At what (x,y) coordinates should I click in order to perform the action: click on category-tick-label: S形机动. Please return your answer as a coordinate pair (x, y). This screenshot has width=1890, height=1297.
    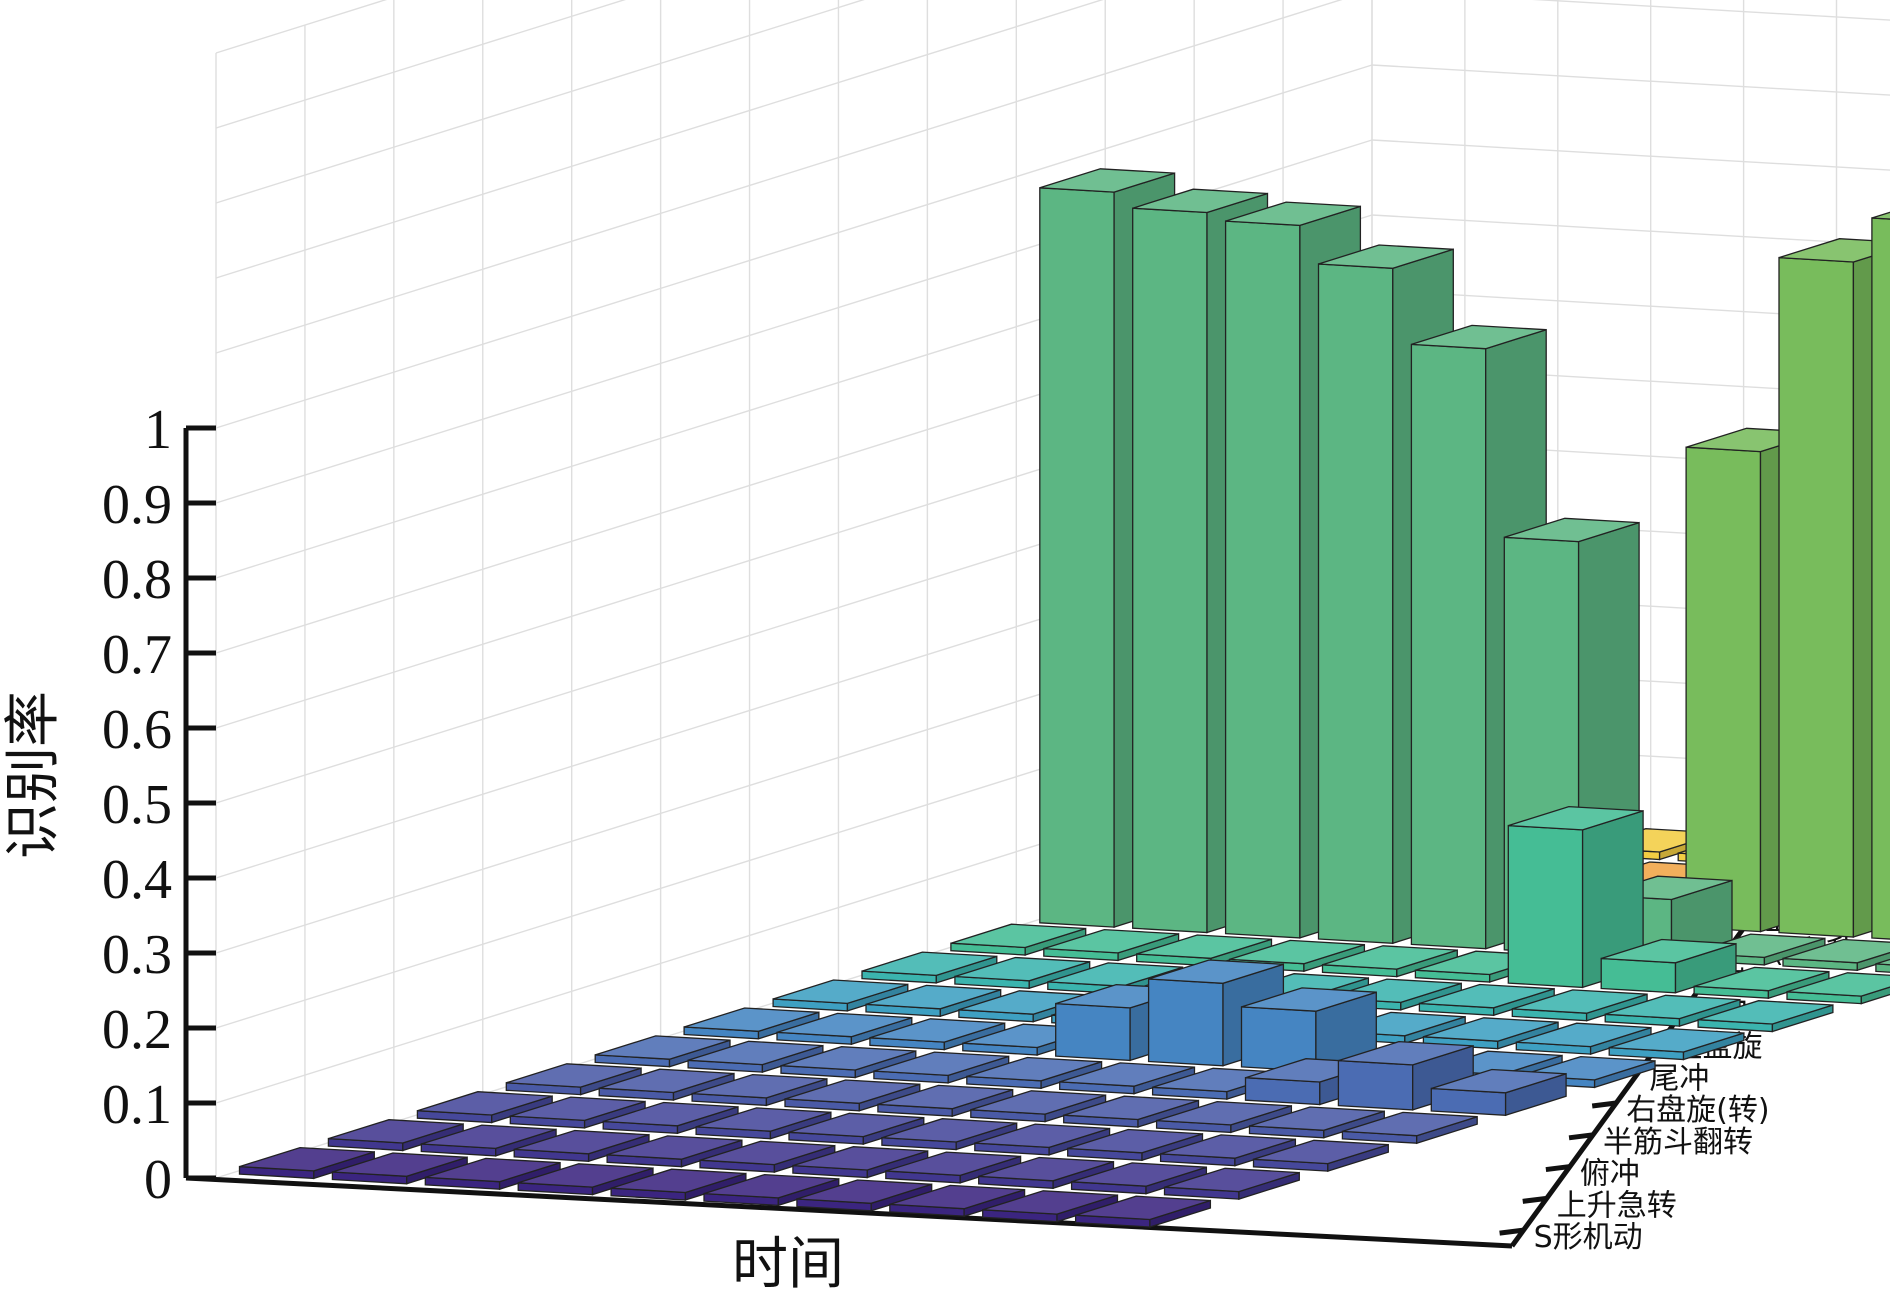
    Looking at the image, I should click on (1588, 1237).